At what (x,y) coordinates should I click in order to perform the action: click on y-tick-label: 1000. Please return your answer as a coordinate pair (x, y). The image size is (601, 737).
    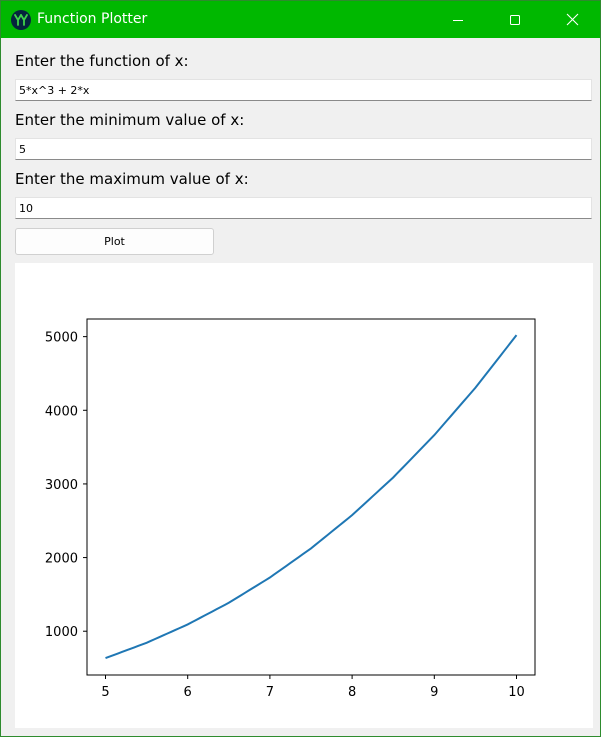
    Looking at the image, I should click on (61, 632).